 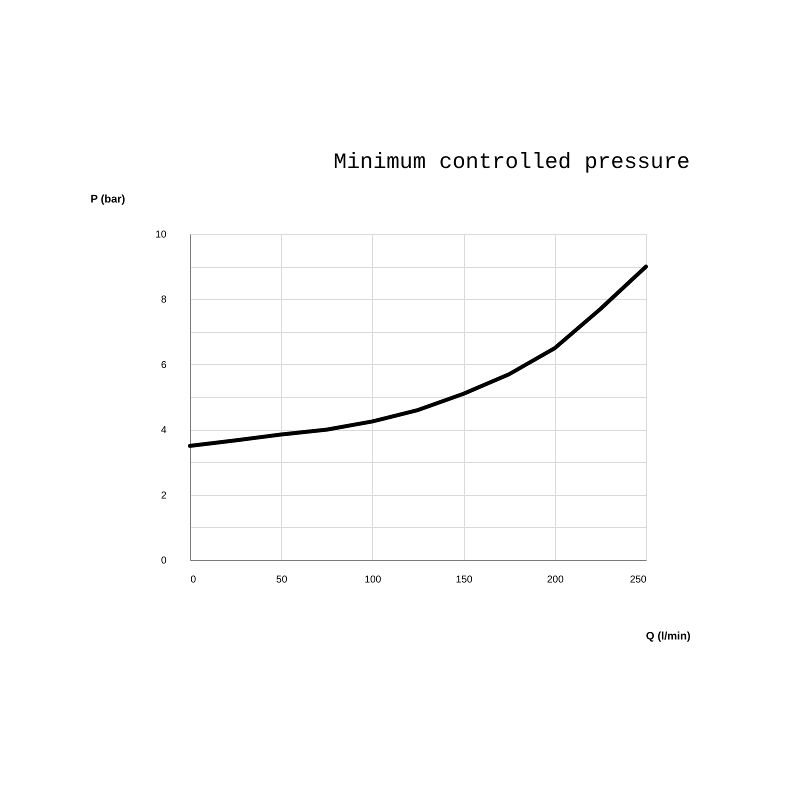 What do you see at coordinates (512, 162) in the screenshot?
I see `chart-title: Minimum controlled pressure` at bounding box center [512, 162].